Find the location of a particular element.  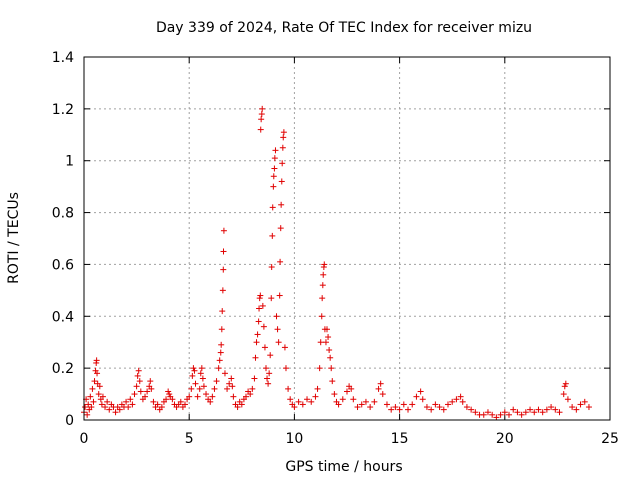

x-tick-label: 5 is located at coordinates (189, 439).